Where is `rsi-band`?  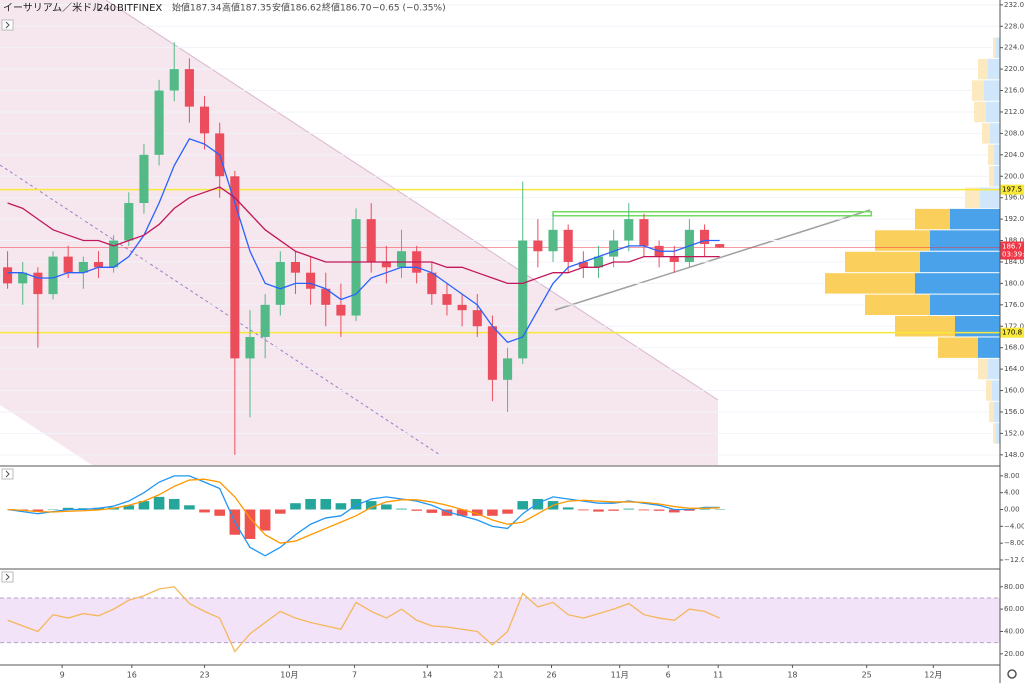 rsi-band is located at coordinates (500, 620).